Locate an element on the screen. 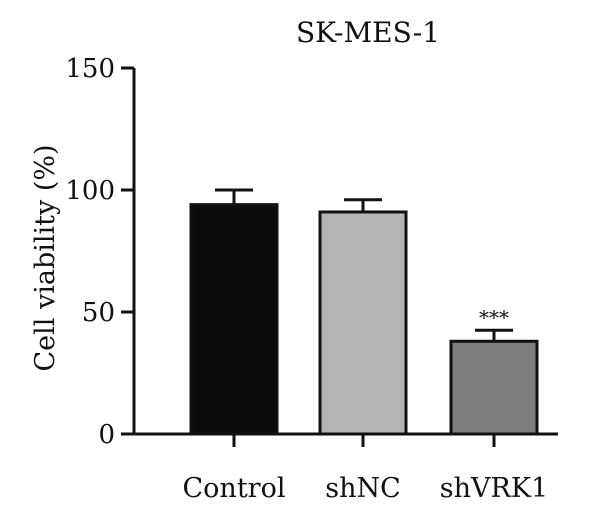  bar-shvrk1 is located at coordinates (494, 387).